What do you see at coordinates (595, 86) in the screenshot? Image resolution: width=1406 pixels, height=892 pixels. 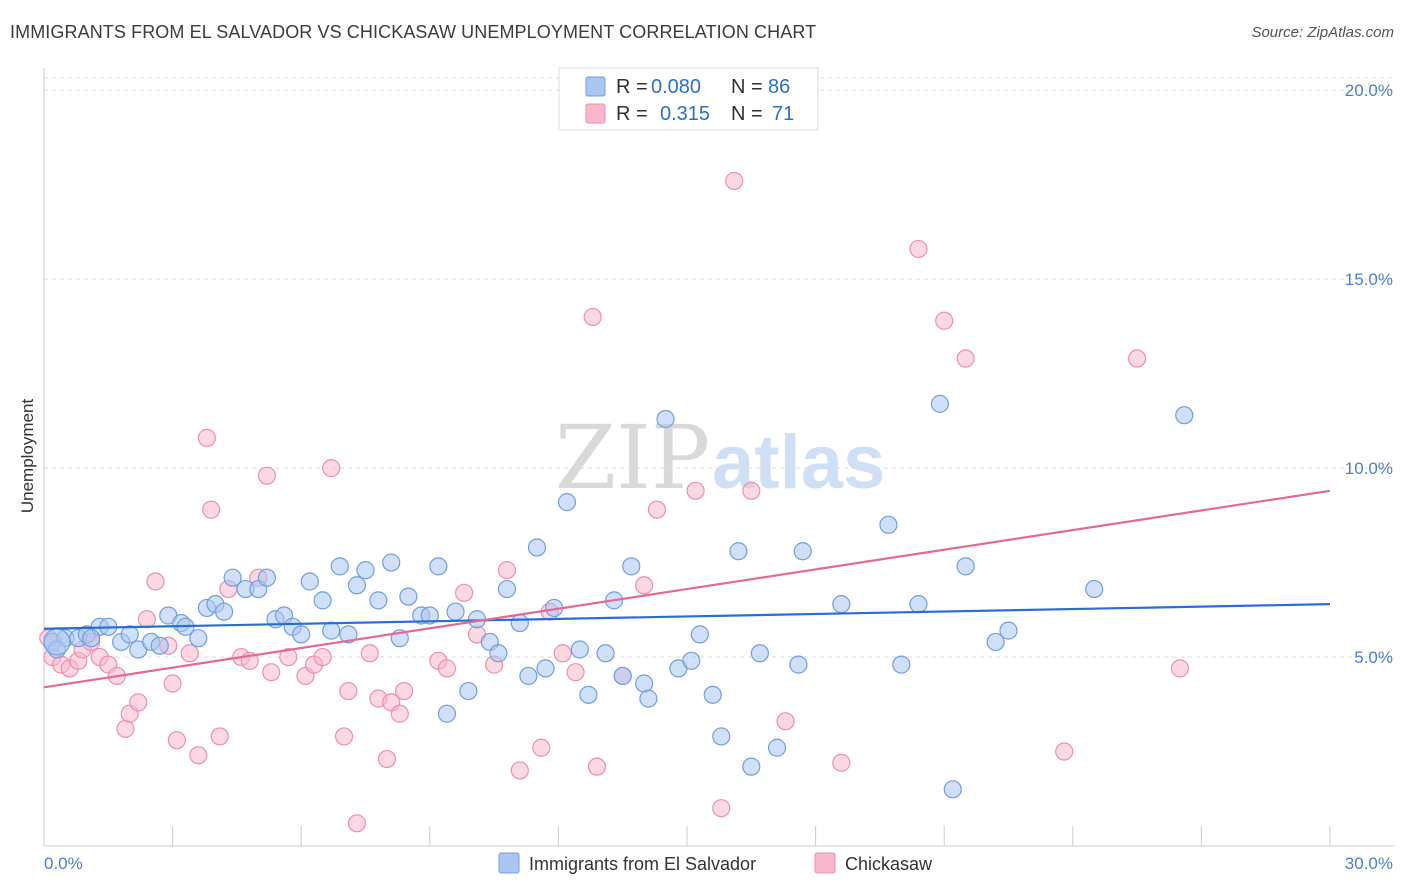 I see `legend-swatch-blue` at bounding box center [595, 86].